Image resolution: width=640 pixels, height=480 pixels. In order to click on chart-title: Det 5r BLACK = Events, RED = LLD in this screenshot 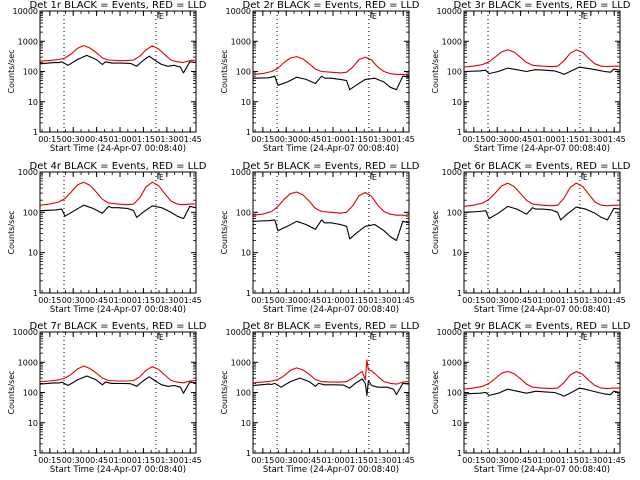, I will do `click(331, 166)`.